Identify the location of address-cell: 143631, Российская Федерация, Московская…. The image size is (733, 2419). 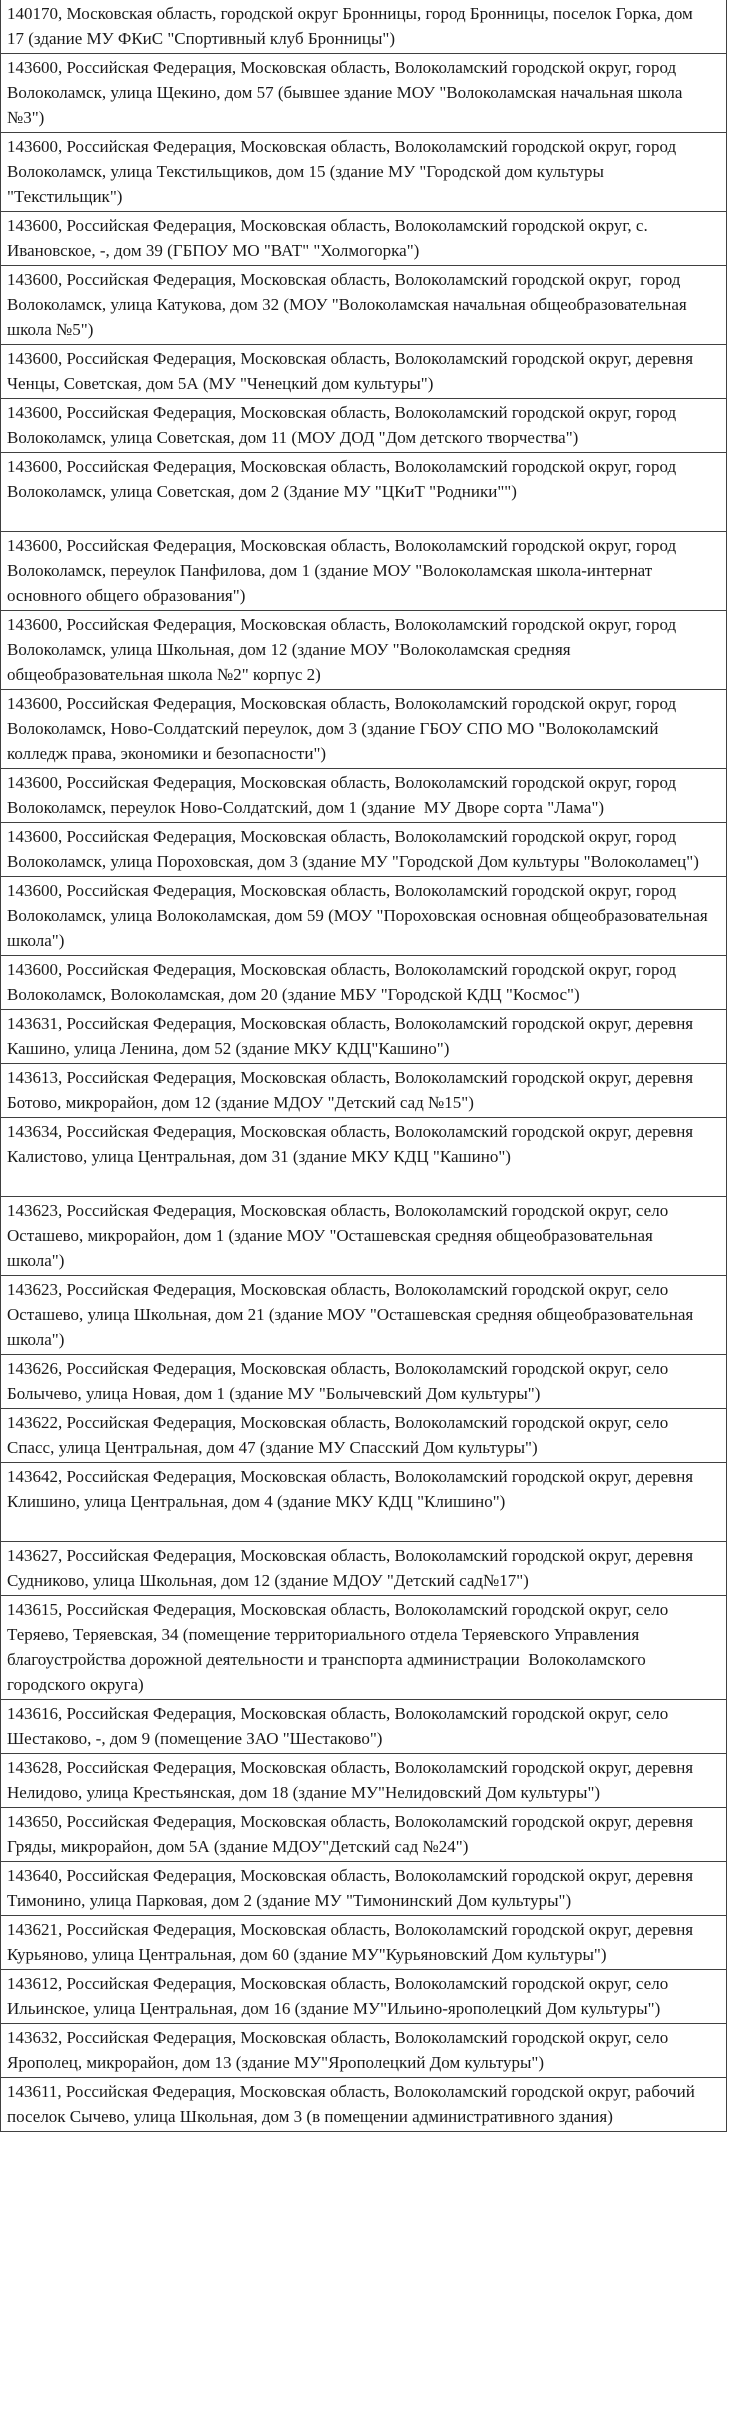
(363, 1036).